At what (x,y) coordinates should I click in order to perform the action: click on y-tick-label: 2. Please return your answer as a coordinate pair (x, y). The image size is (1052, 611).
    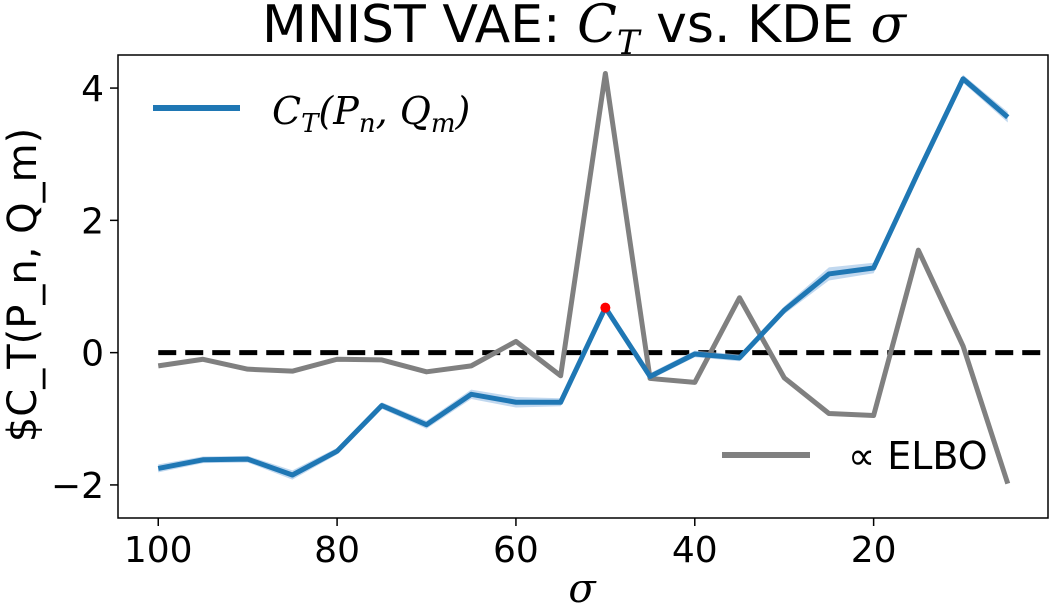
    Looking at the image, I should click on (92, 221).